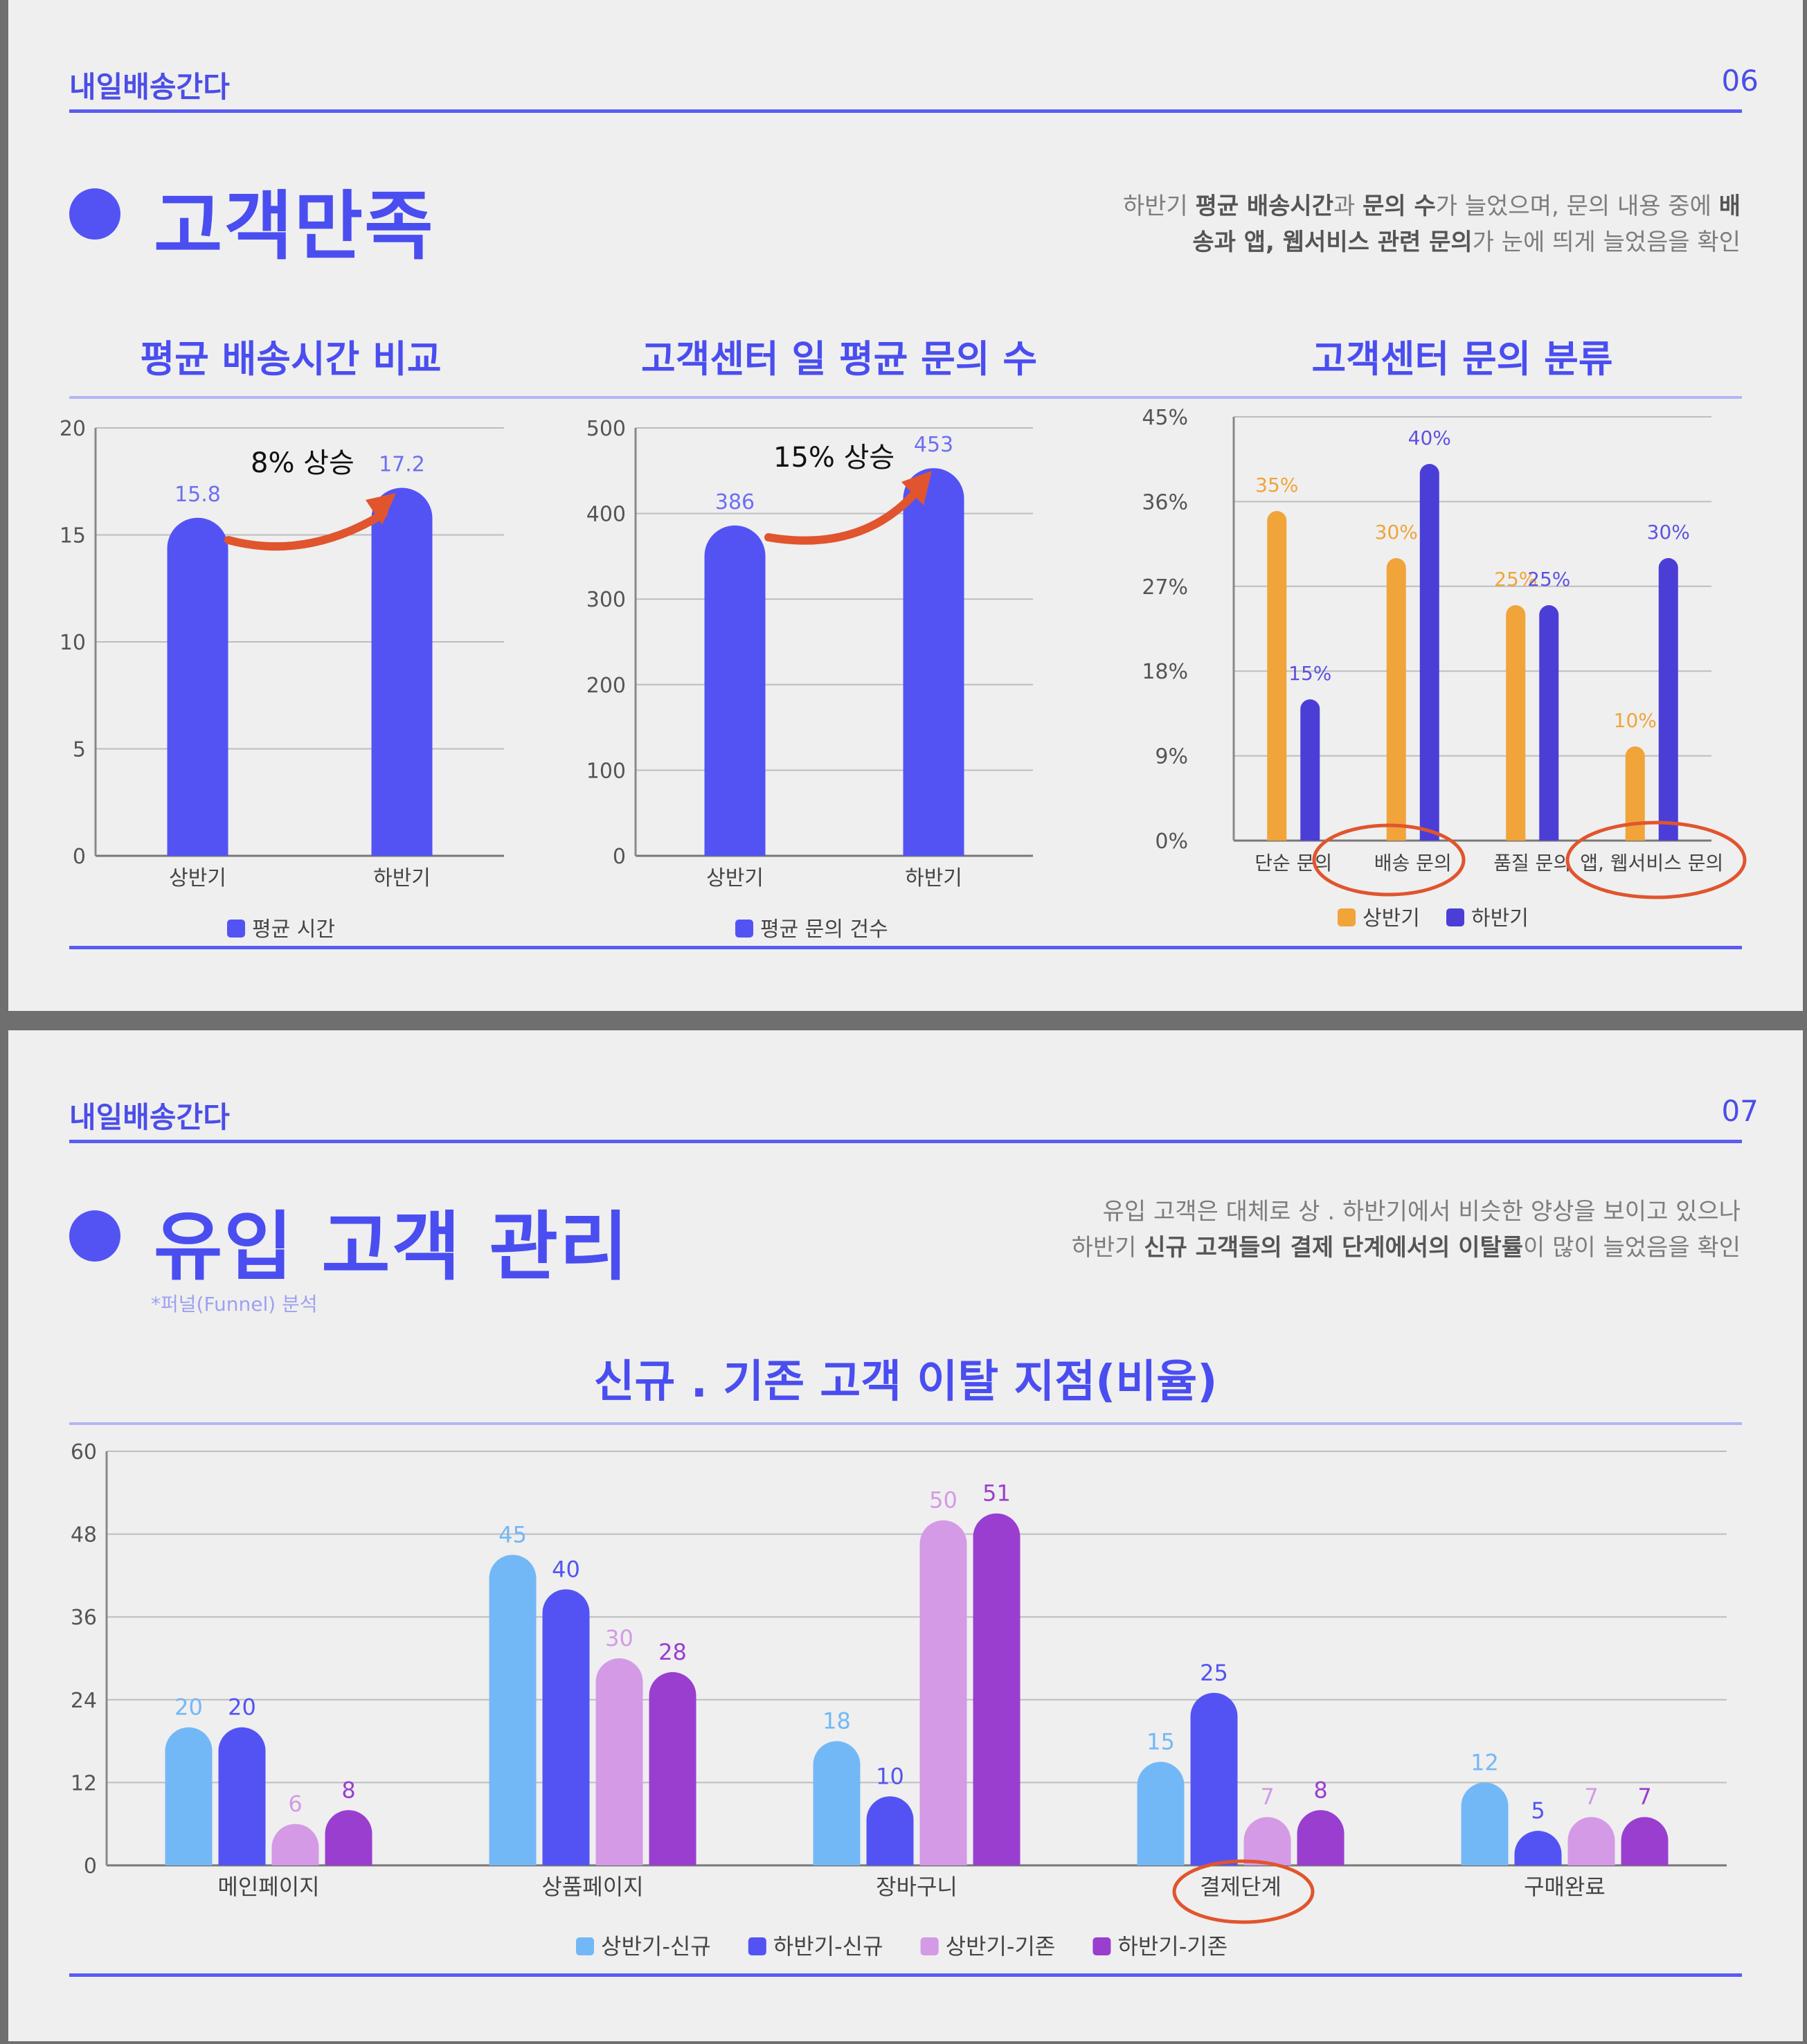 This screenshot has height=2044, width=1807. Describe the element at coordinates (944, 1500) in the screenshot. I see `data-label: 50` at that location.